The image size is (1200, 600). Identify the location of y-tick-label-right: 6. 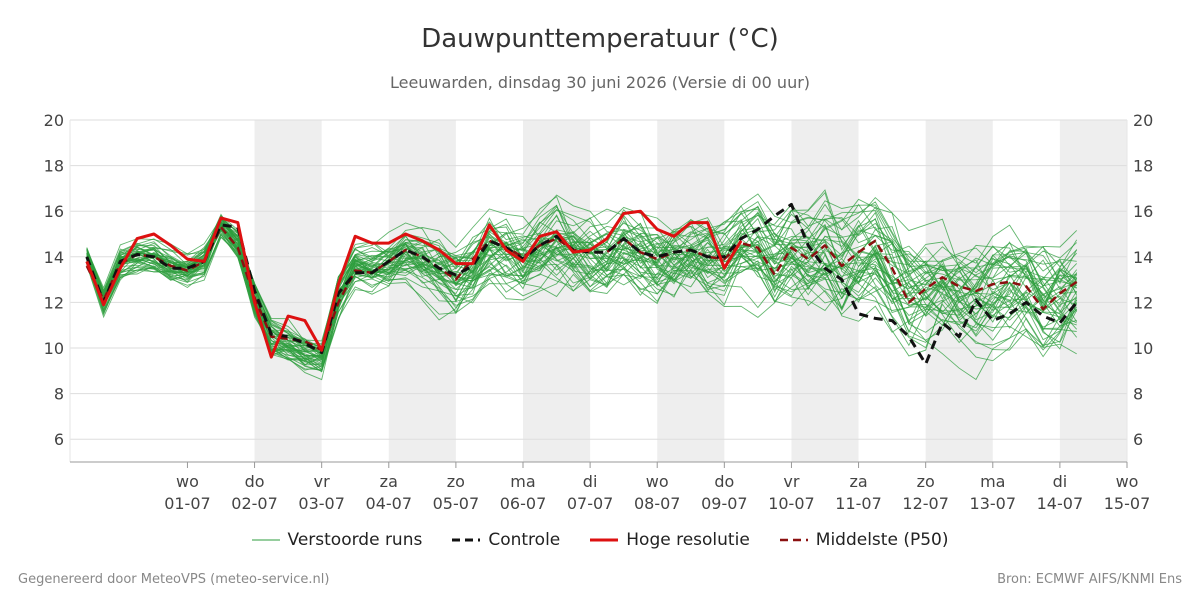
(1138, 439).